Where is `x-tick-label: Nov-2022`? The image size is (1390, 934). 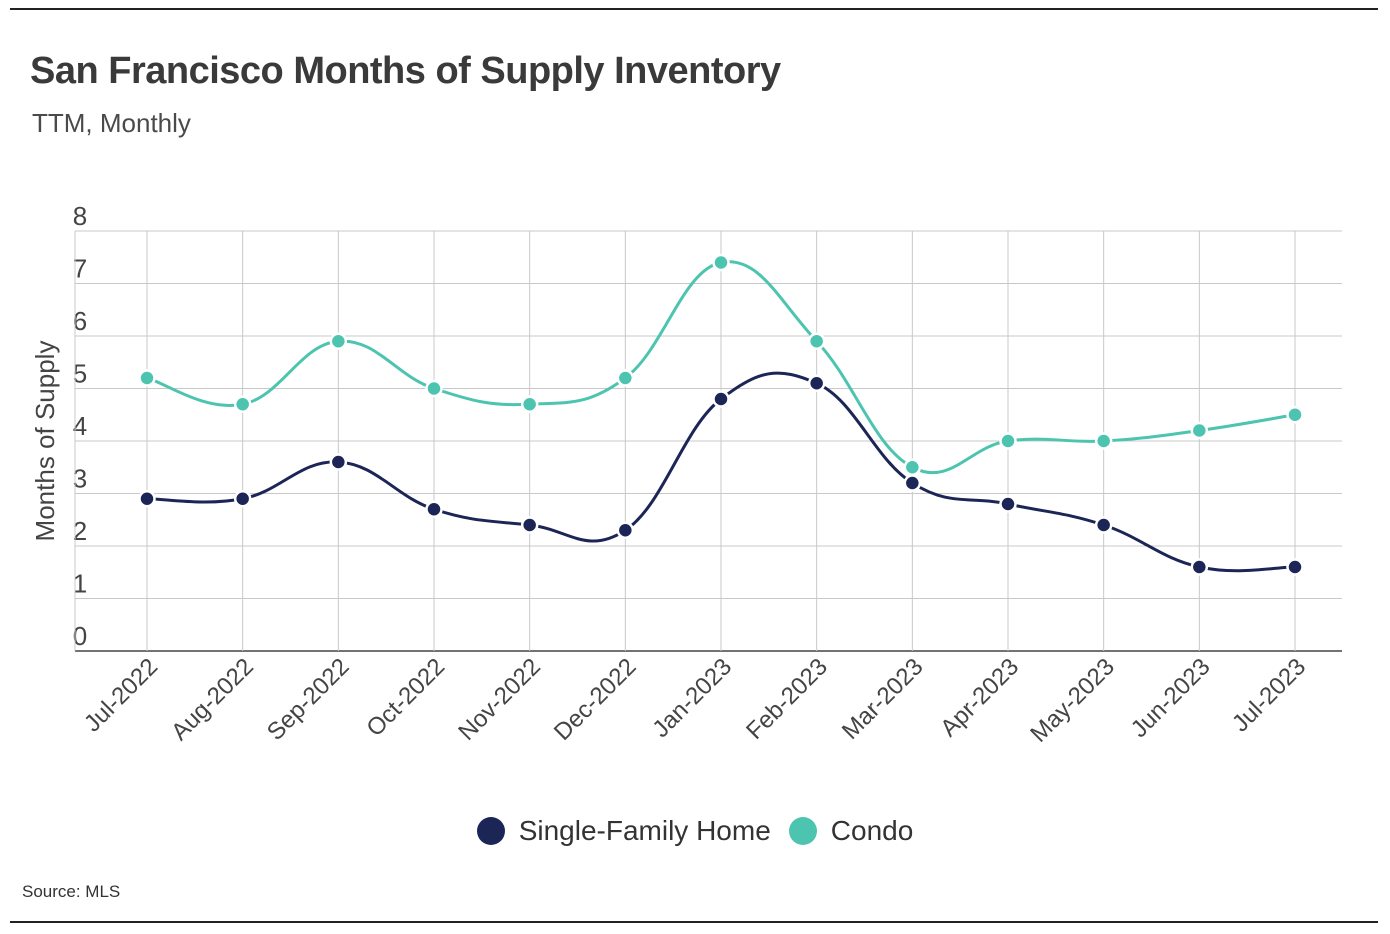
x-tick-label: Nov-2022 is located at coordinates (499, 699).